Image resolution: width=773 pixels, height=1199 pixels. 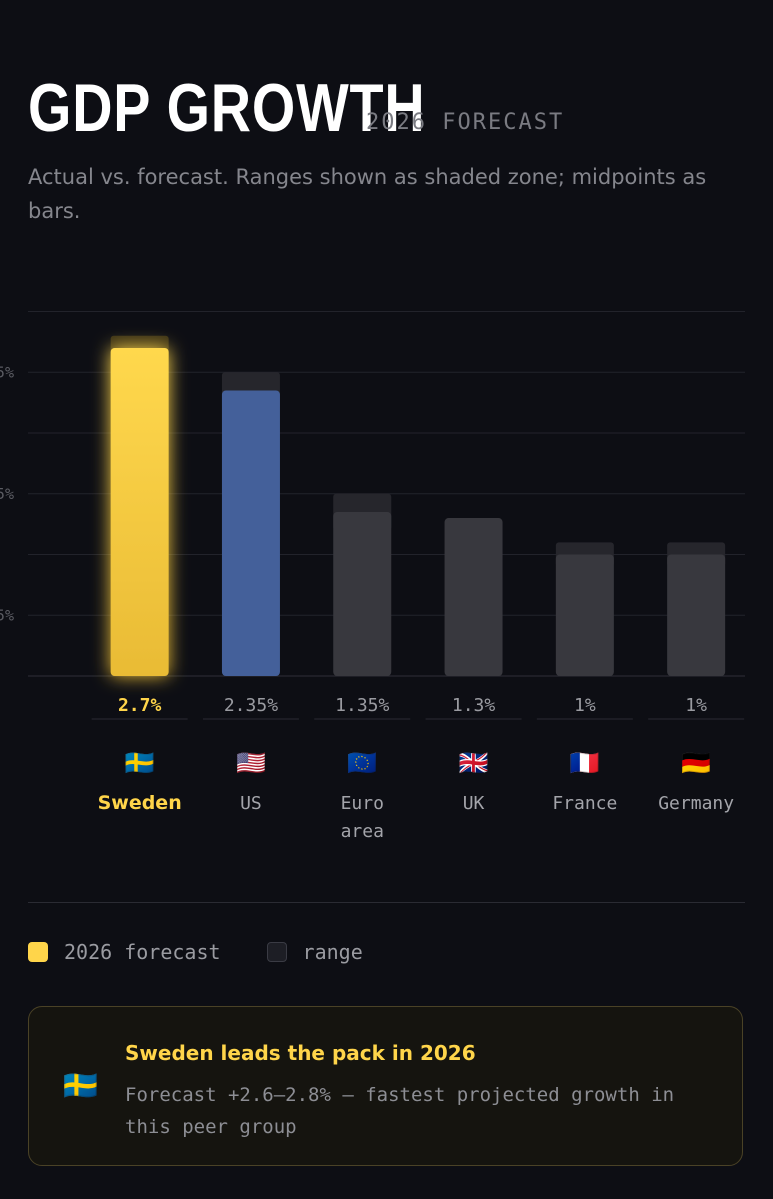 What do you see at coordinates (251, 705) in the screenshot?
I see `value-label: 2.35%` at bounding box center [251, 705].